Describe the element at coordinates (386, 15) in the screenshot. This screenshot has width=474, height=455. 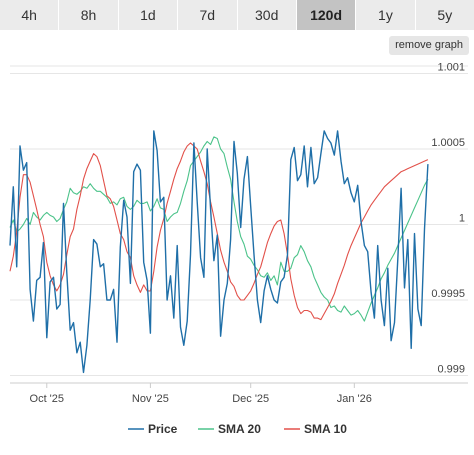
I see `tab-1y: 1y` at that location.